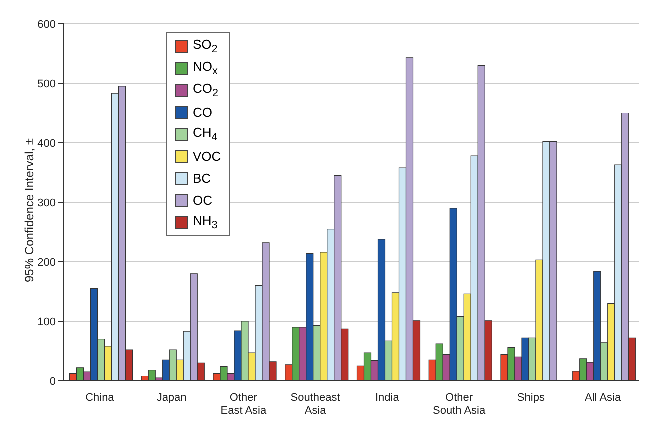 The width and height of the screenshot is (647, 429). I want to click on y-tick-label: 300, so click(47, 203).